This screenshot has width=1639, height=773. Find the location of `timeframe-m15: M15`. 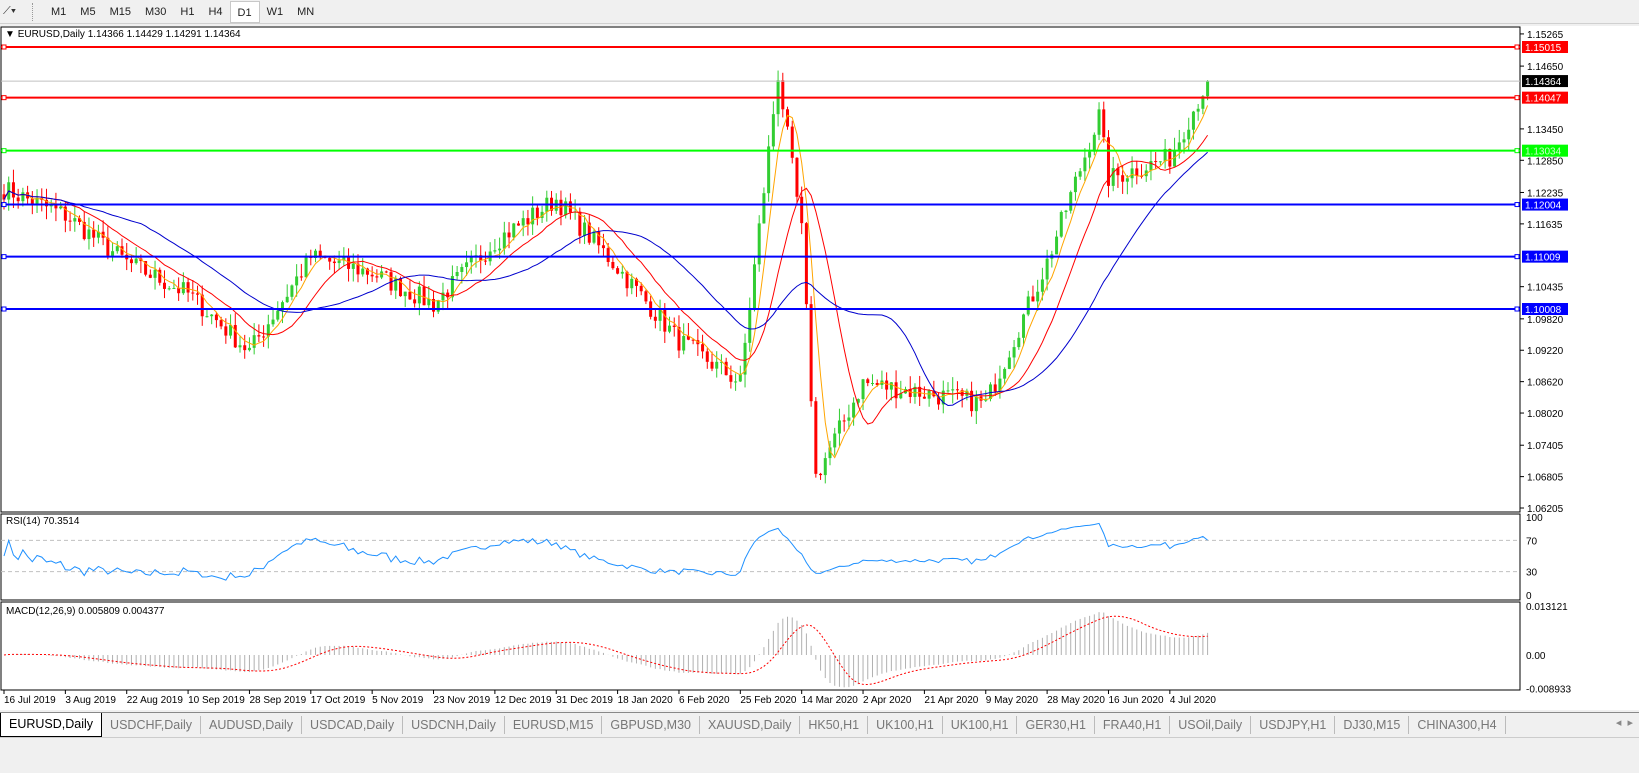

timeframe-m15: M15 is located at coordinates (120, 11).